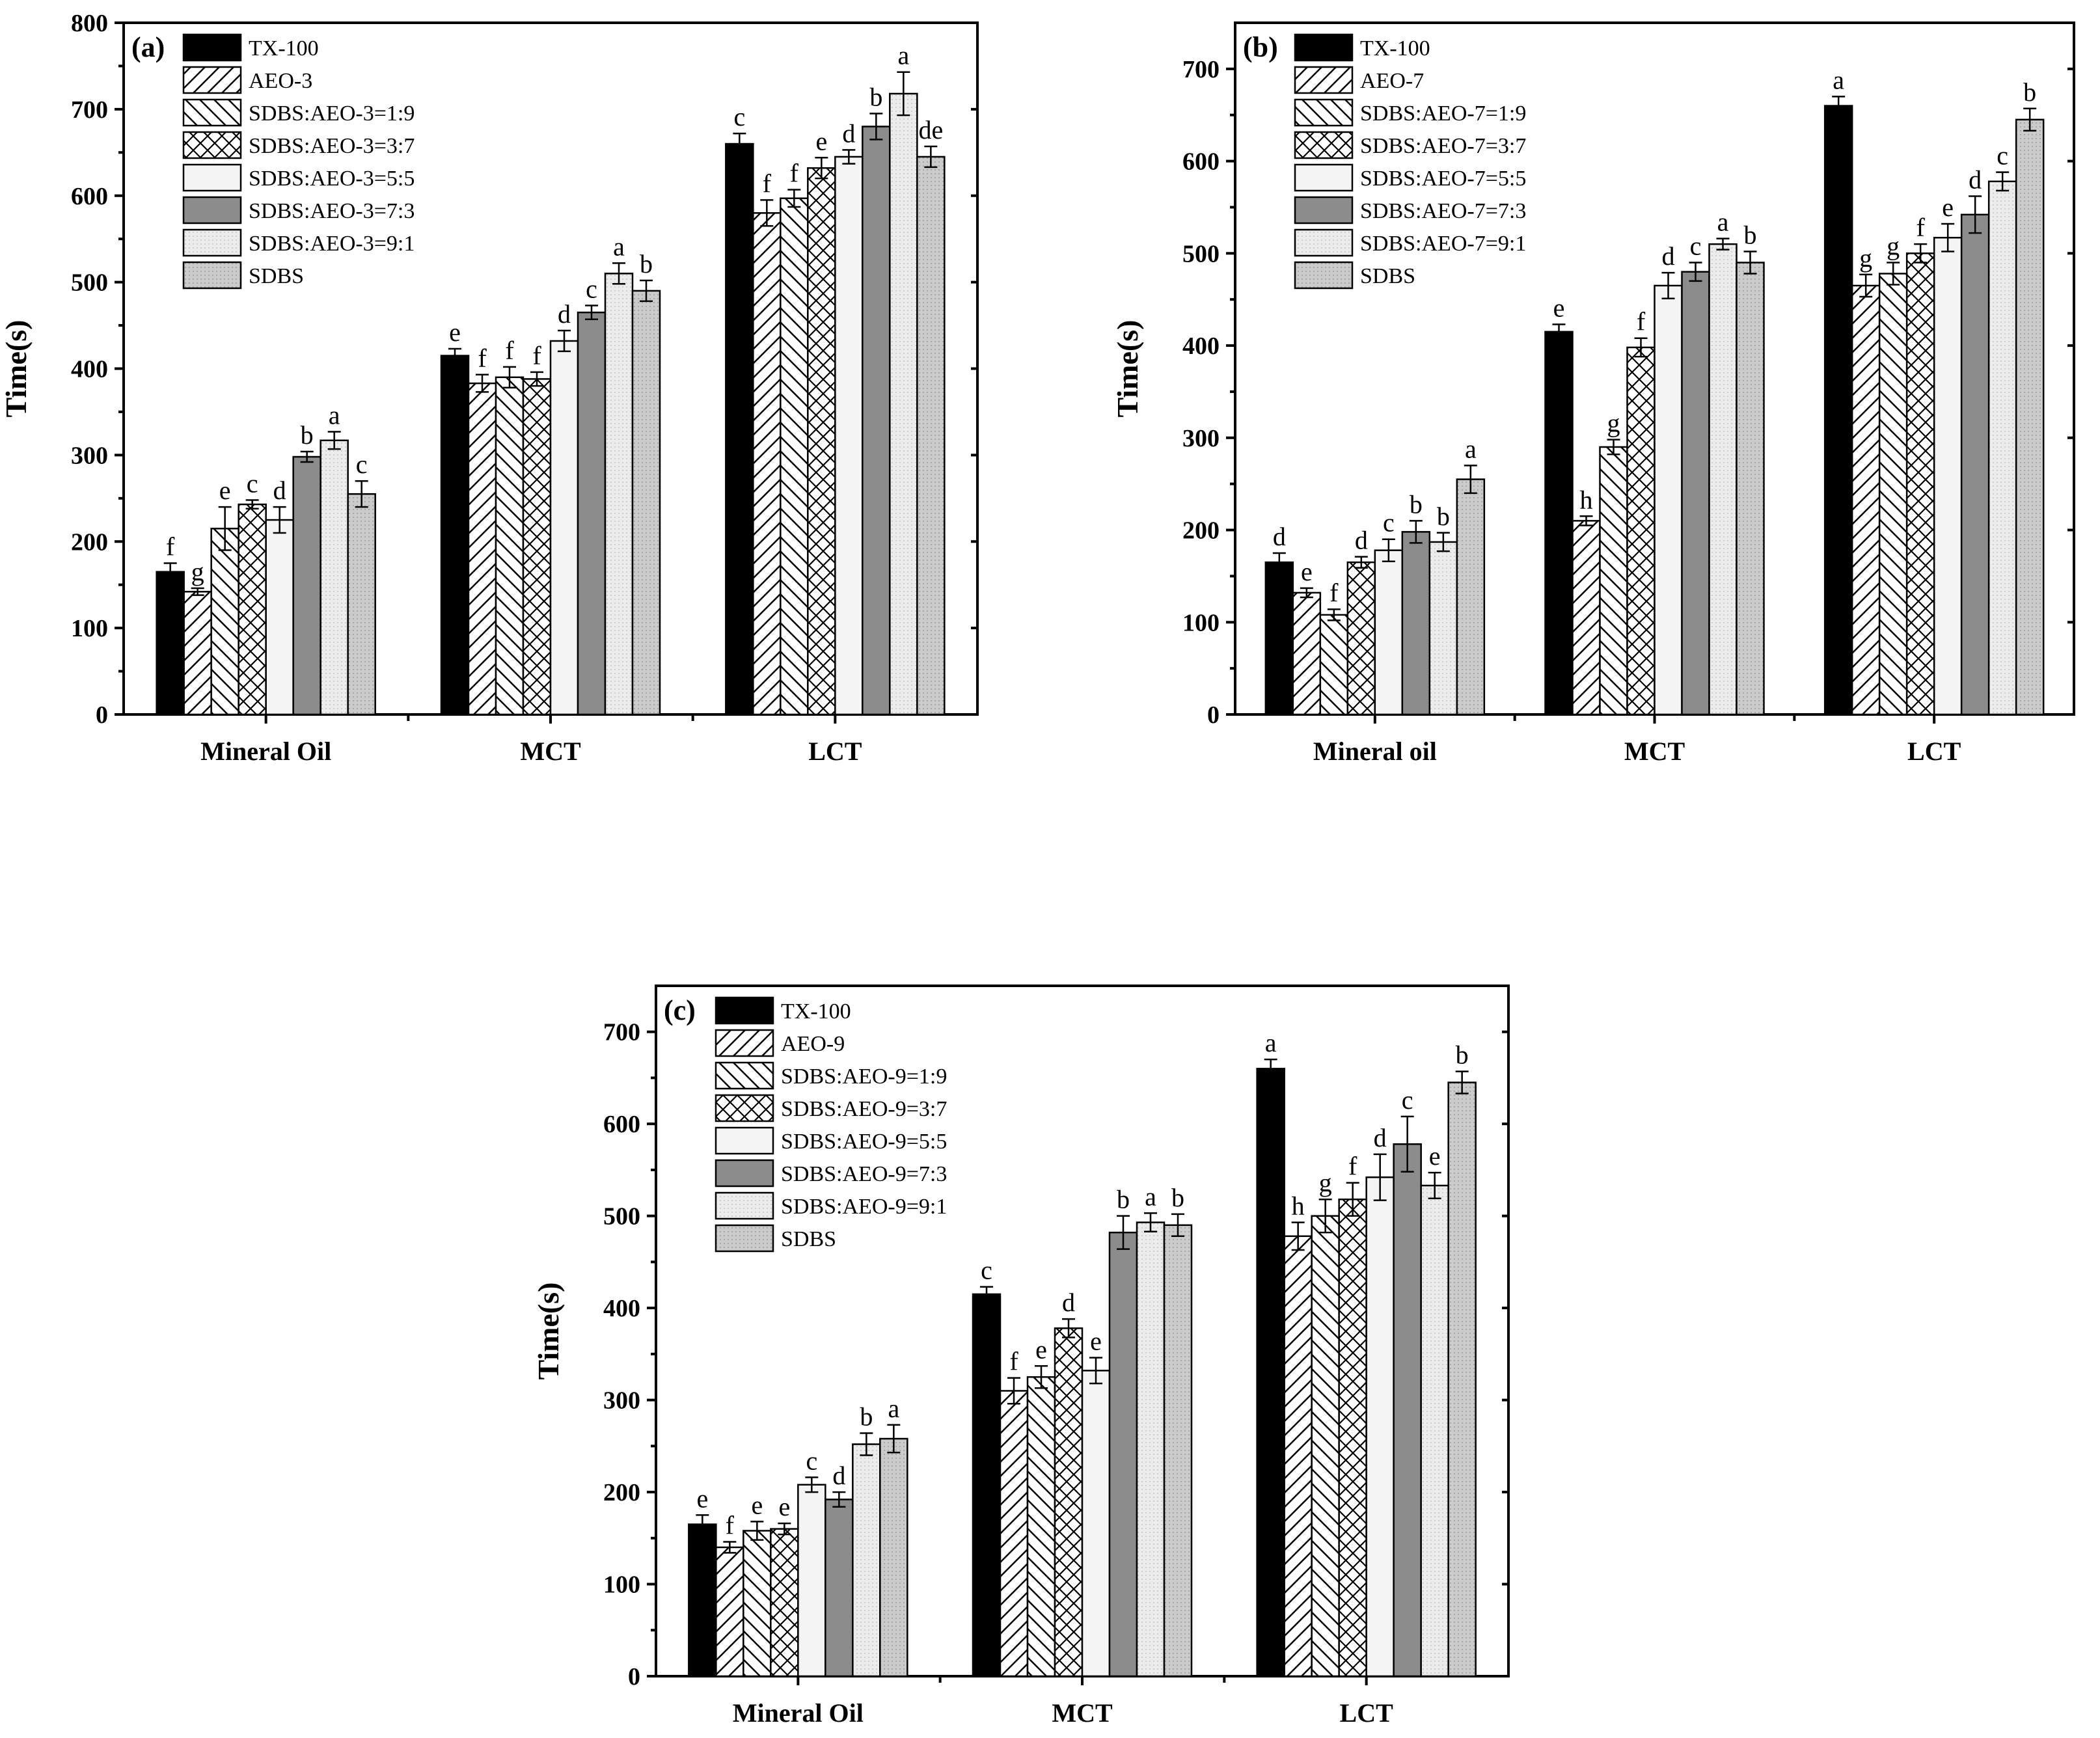 The width and height of the screenshot is (2100, 1738). What do you see at coordinates (1260, 47) in the screenshot?
I see `panel-label: (b)` at bounding box center [1260, 47].